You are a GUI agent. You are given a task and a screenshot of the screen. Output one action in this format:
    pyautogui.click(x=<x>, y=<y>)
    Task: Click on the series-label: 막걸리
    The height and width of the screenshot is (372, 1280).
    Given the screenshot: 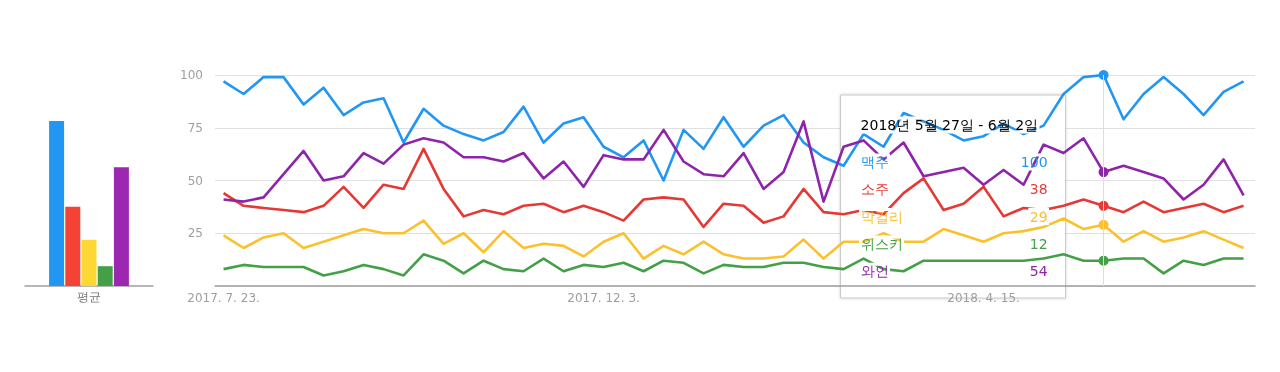 What is the action you would take?
    pyautogui.click(x=881, y=216)
    